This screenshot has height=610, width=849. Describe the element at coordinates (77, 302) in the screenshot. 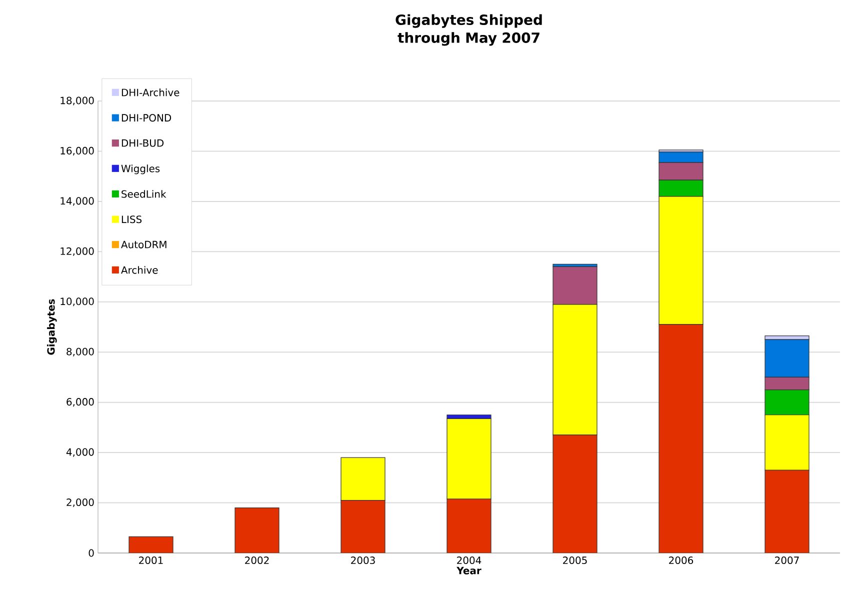

I see `y-tick-label: 10,000` at that location.